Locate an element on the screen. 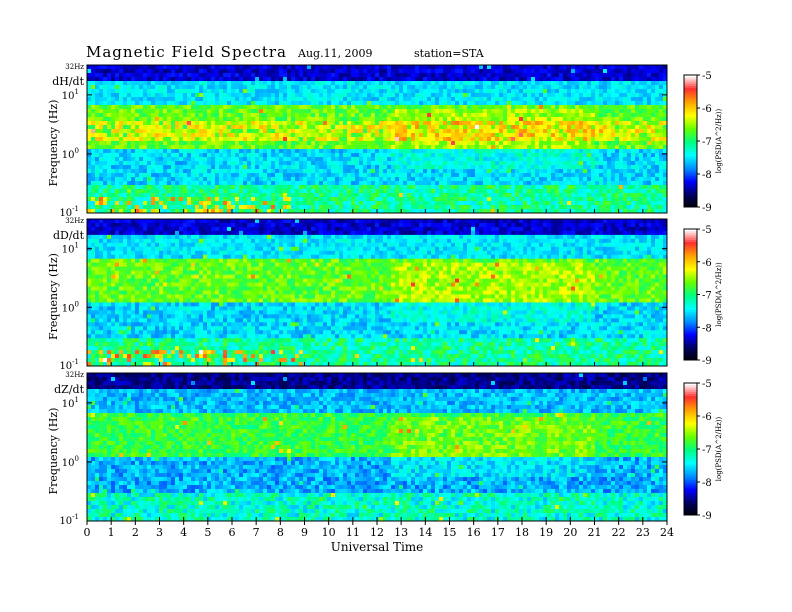 This screenshot has width=792, height=612. x-tick-label: 11 is located at coordinates (353, 532).